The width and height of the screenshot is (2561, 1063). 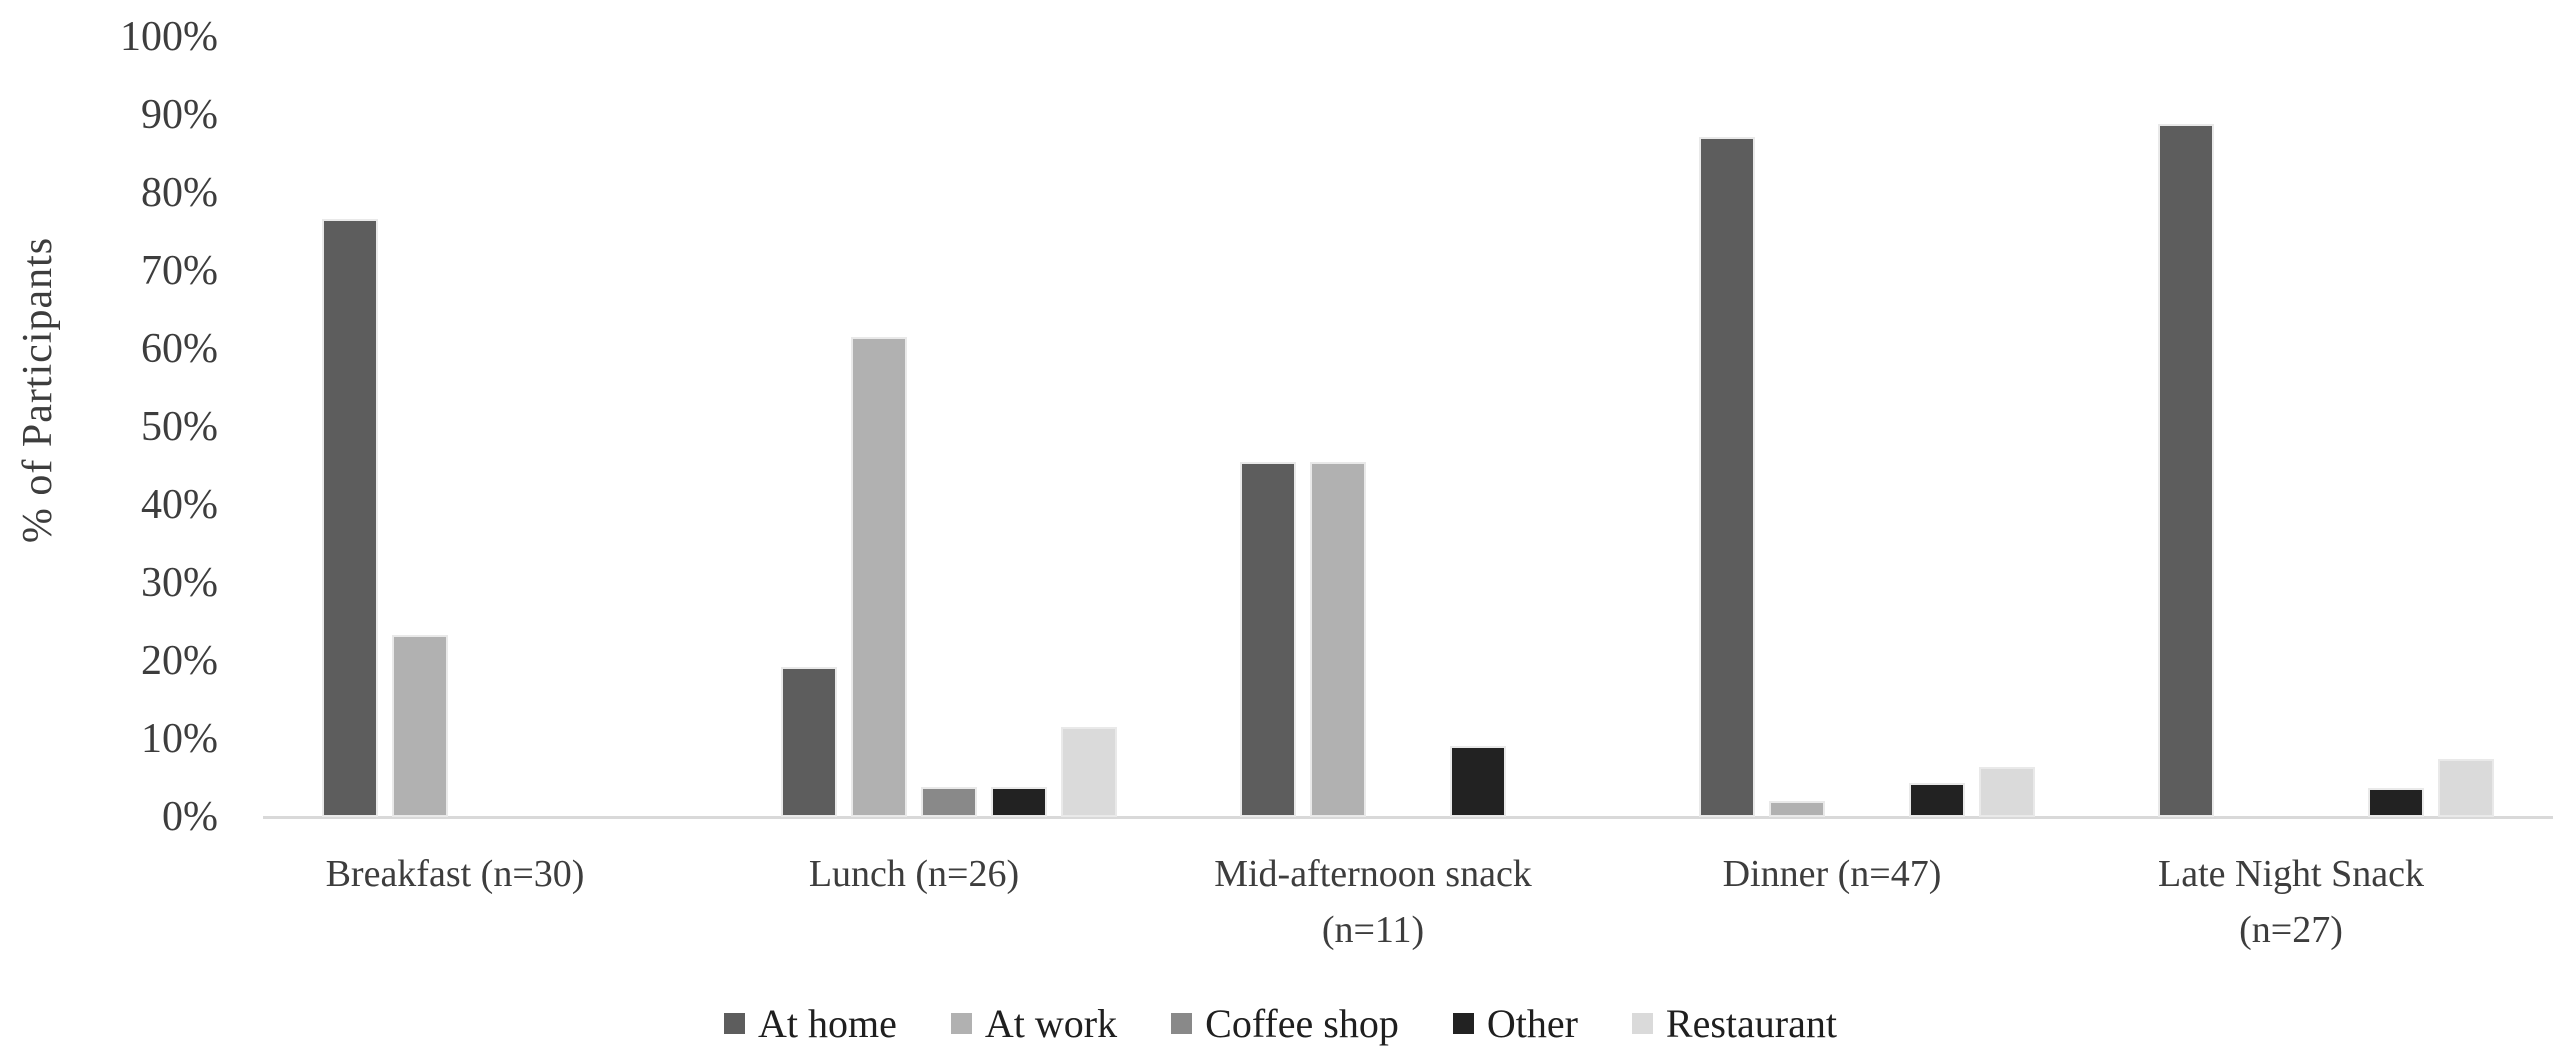 I want to click on x-axis-label: Lunch (n=26), so click(x=914, y=874).